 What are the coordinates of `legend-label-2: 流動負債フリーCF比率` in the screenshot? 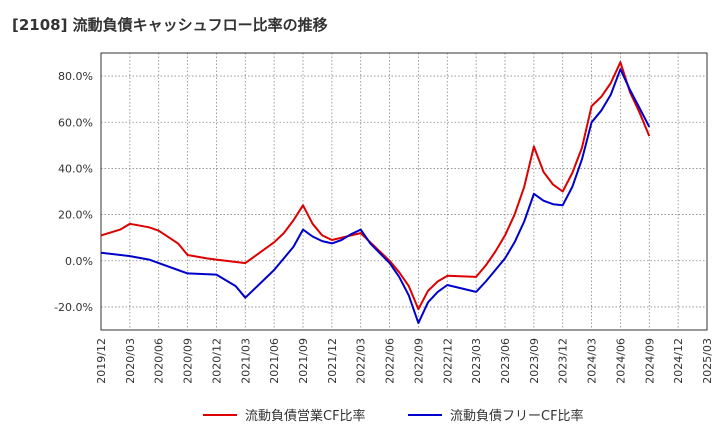 It's located at (517, 416).